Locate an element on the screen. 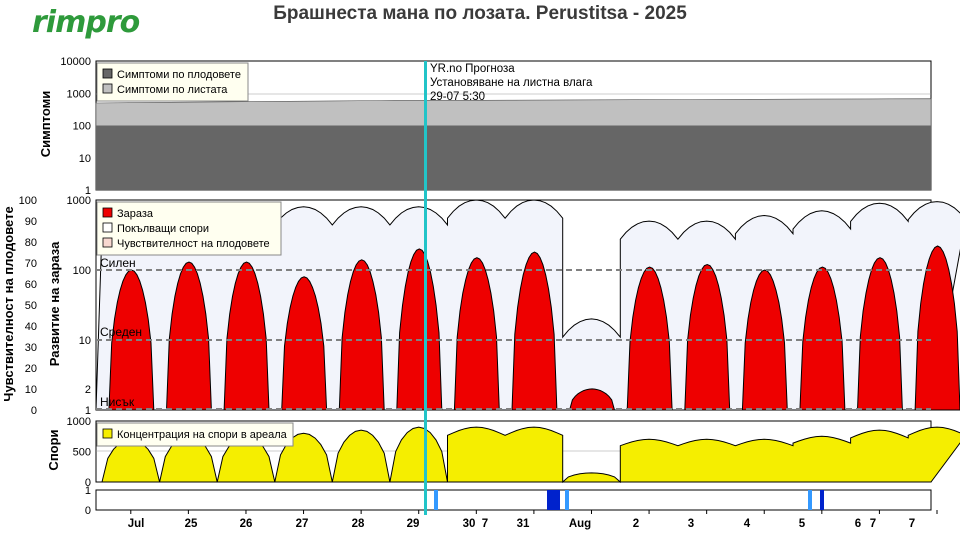  spores-legend-swatch is located at coordinates (107, 433).